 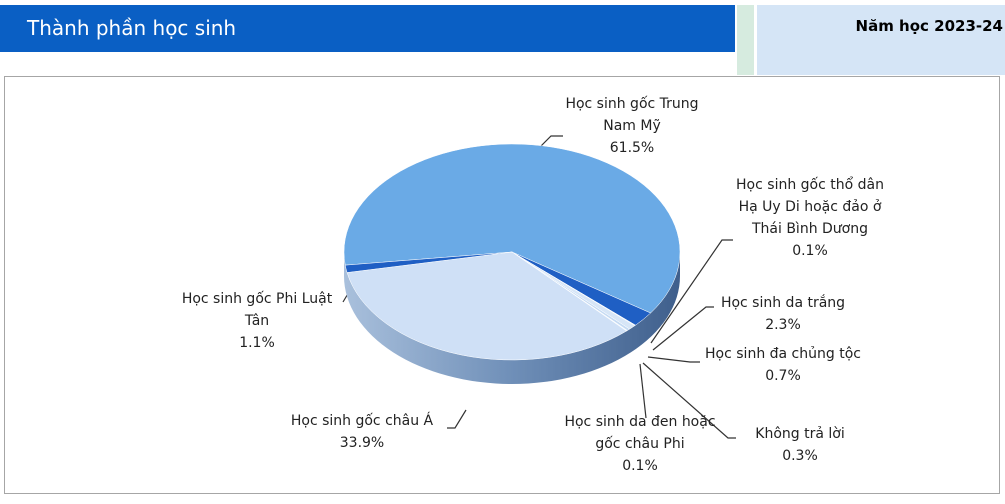 I want to click on slice-label: Học sinh đa chủng tộc 0.7%, so click(x=783, y=365).